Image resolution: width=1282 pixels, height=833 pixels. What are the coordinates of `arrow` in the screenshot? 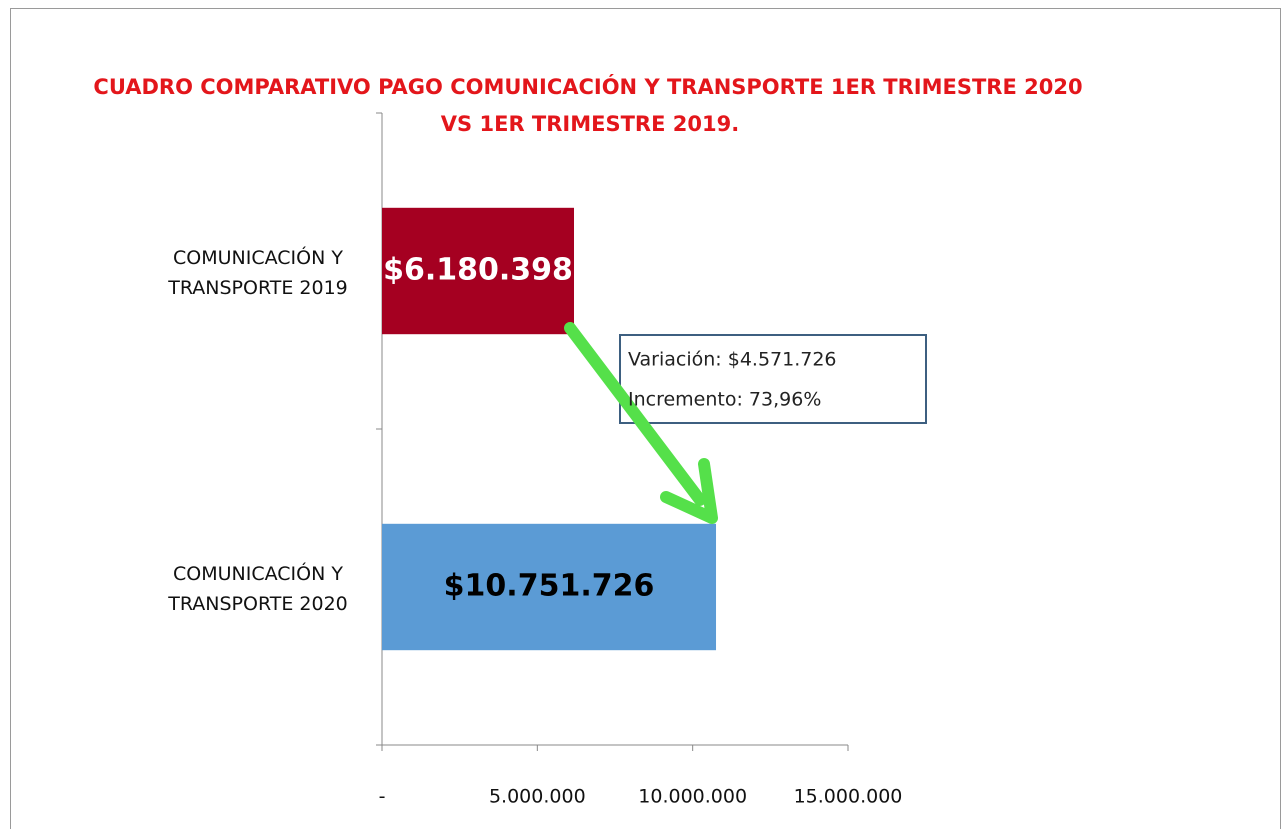 It's located at (641, 423).